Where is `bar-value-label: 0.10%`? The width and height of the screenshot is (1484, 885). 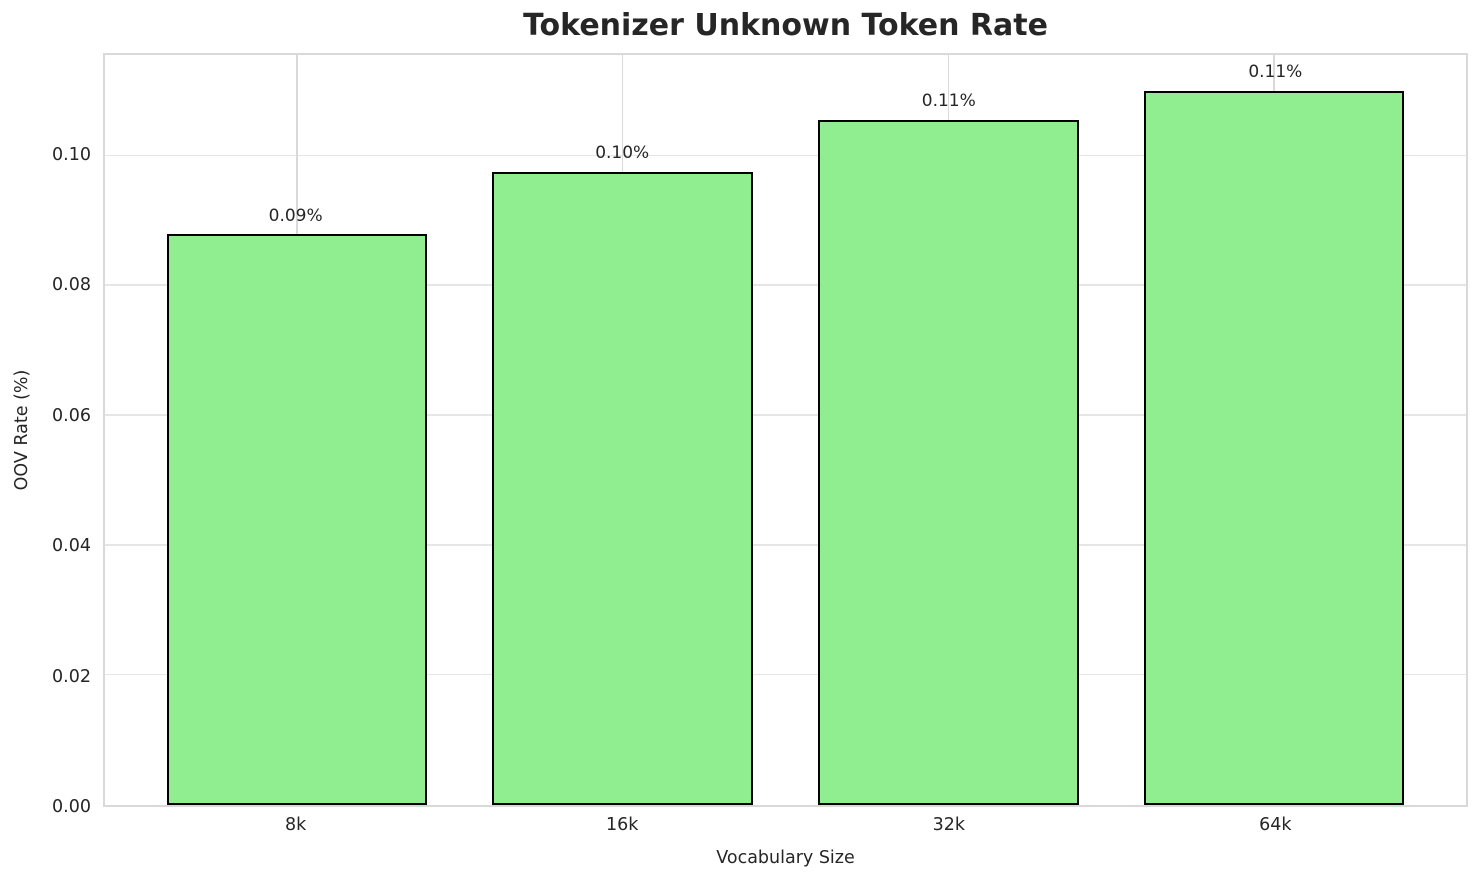 bar-value-label: 0.10% is located at coordinates (622, 153).